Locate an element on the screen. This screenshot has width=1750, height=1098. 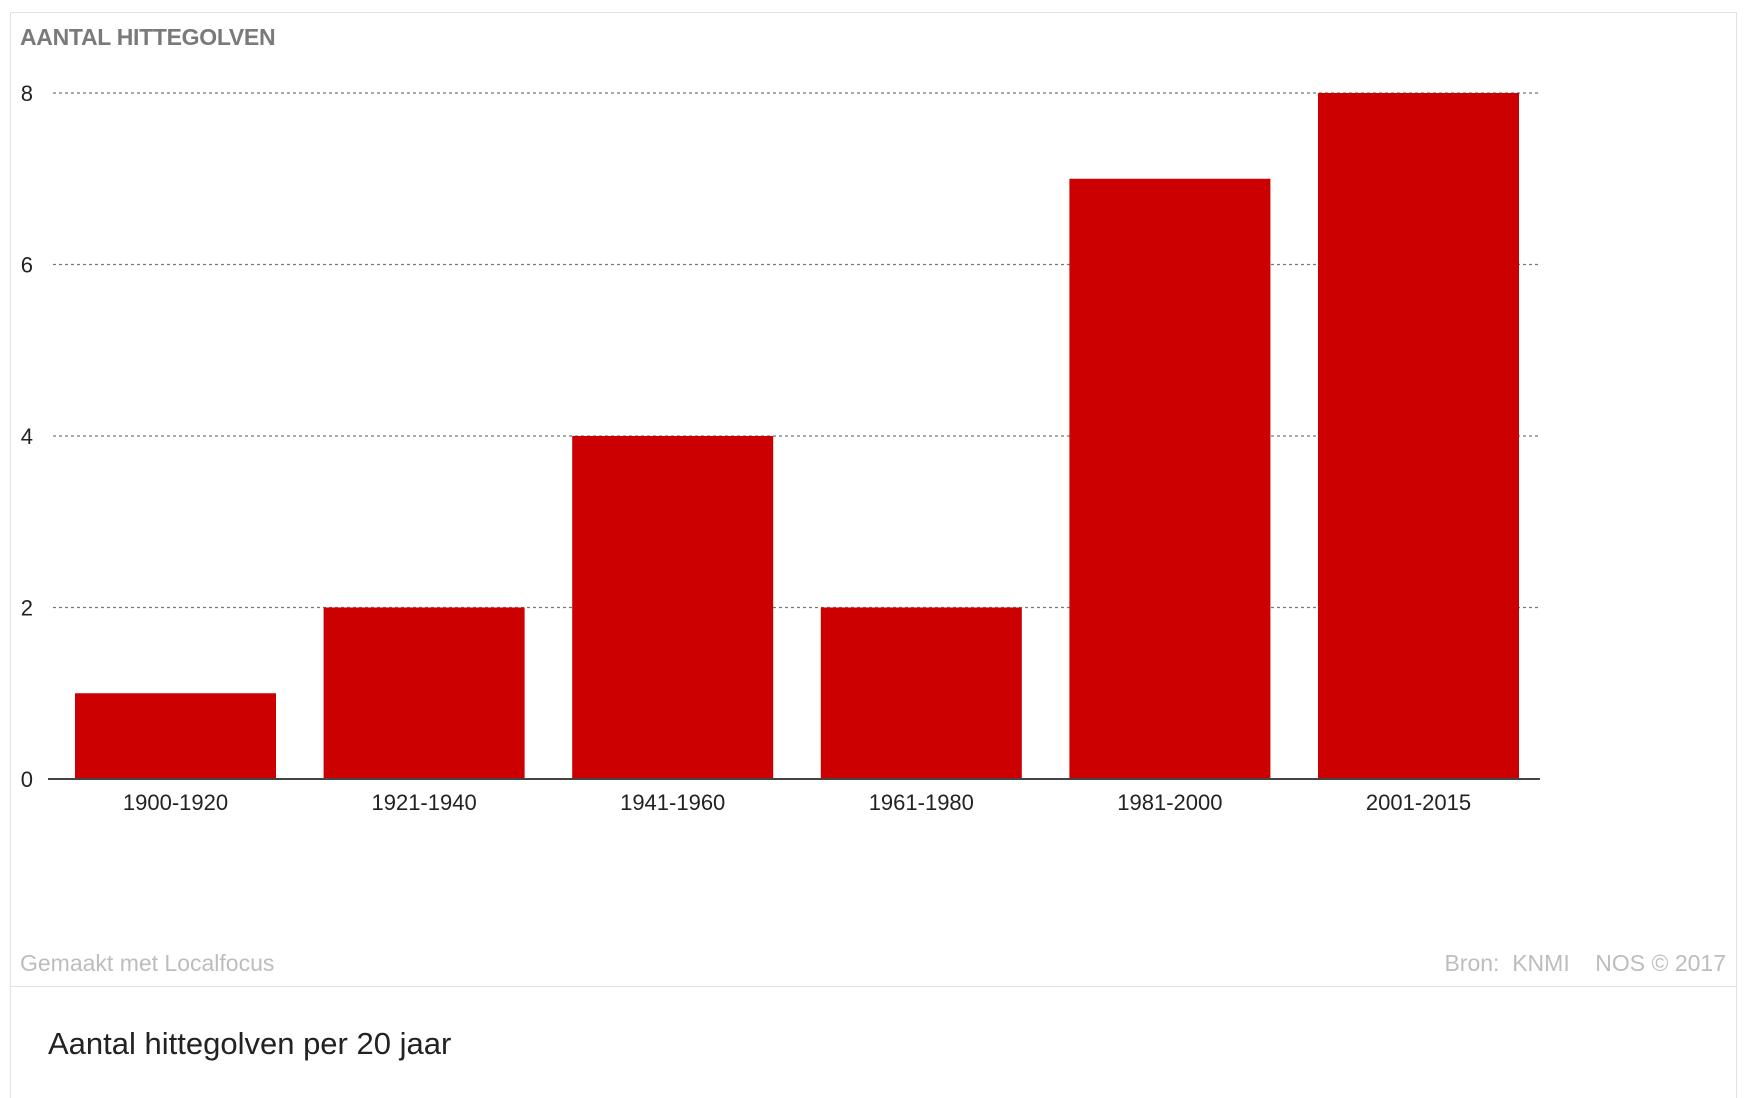
bar-1941-1960 is located at coordinates (673, 607).